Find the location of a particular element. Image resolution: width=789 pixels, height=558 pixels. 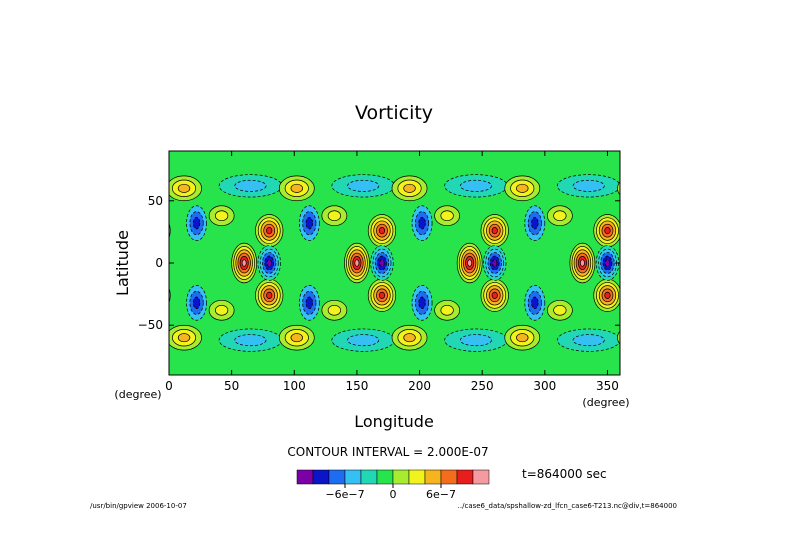

chart-title: Vorticity is located at coordinates (394, 113).